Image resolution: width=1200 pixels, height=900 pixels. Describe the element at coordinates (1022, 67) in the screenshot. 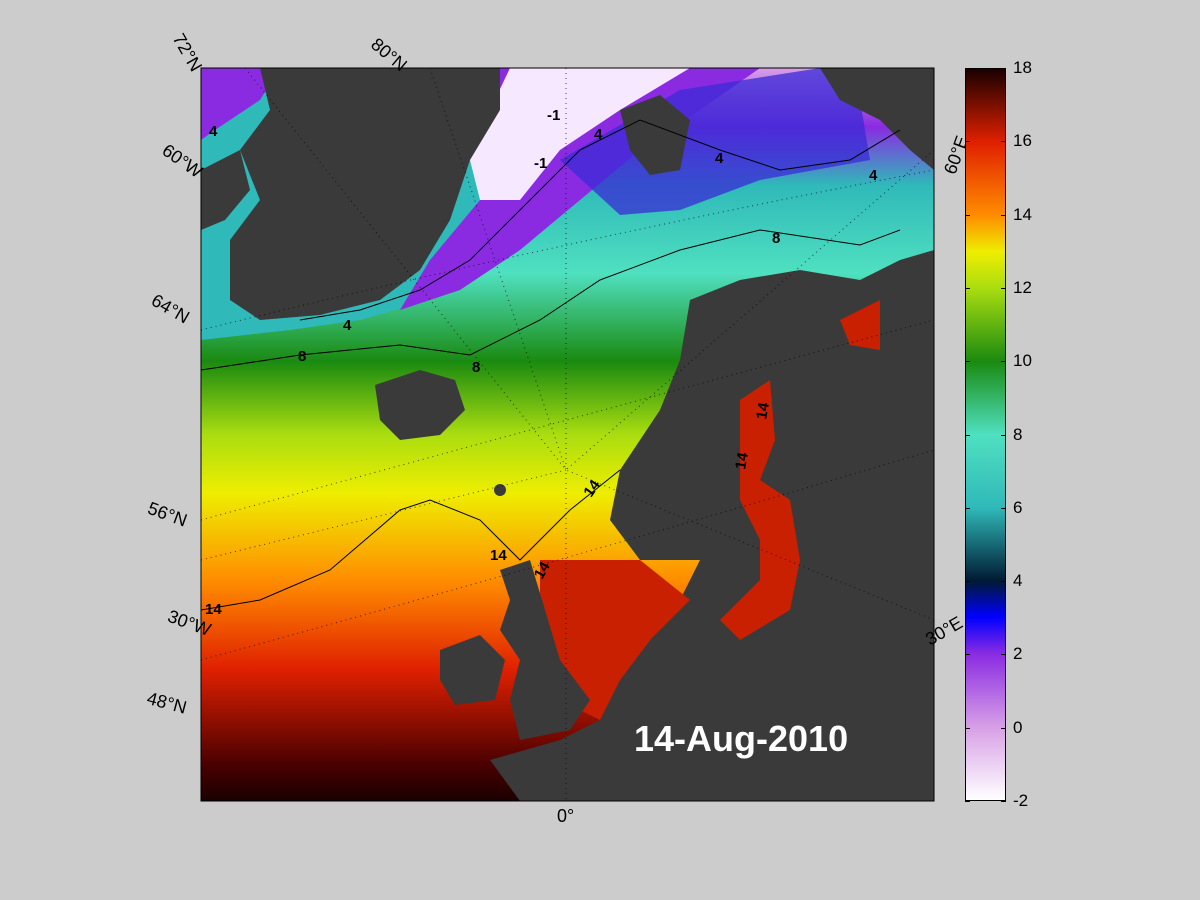

I see `colorbar-tick-label: 18` at that location.